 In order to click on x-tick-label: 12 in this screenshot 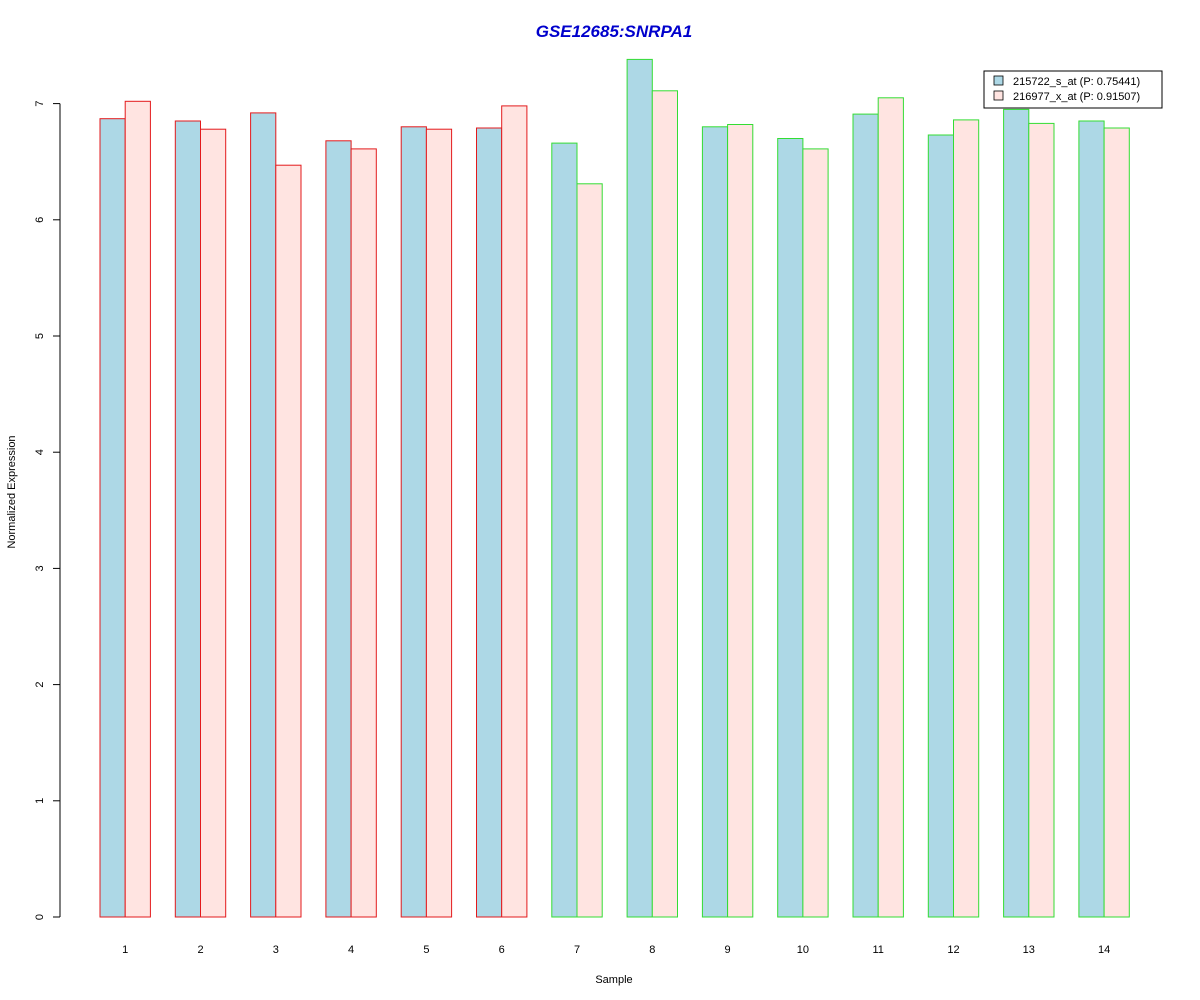, I will do `click(953, 950)`.